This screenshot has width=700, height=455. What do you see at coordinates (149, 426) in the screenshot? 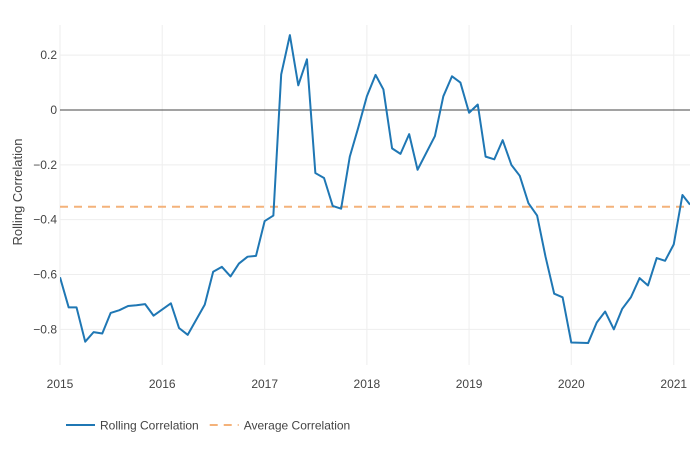
I see `legend-label: Rolling Correlation` at bounding box center [149, 426].